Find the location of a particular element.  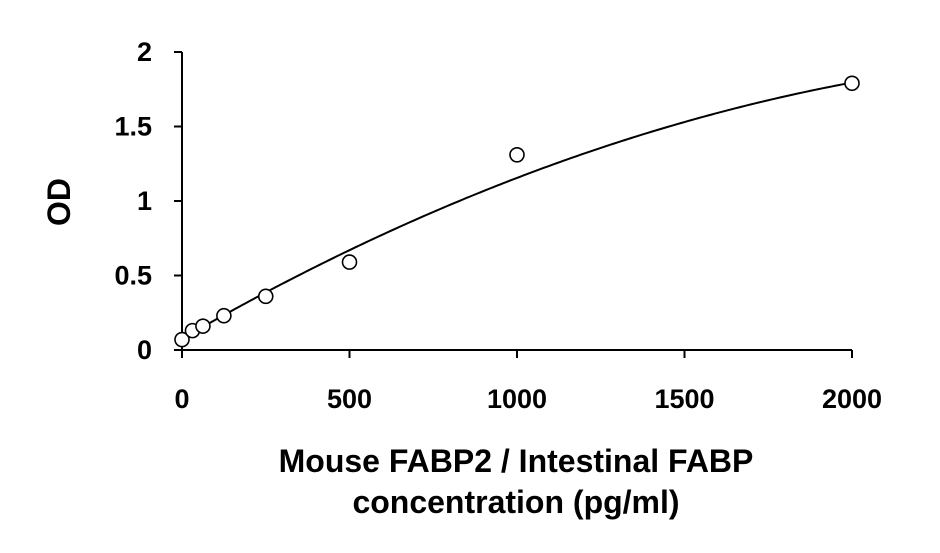

x-tick-label: 500 is located at coordinates (349, 399).